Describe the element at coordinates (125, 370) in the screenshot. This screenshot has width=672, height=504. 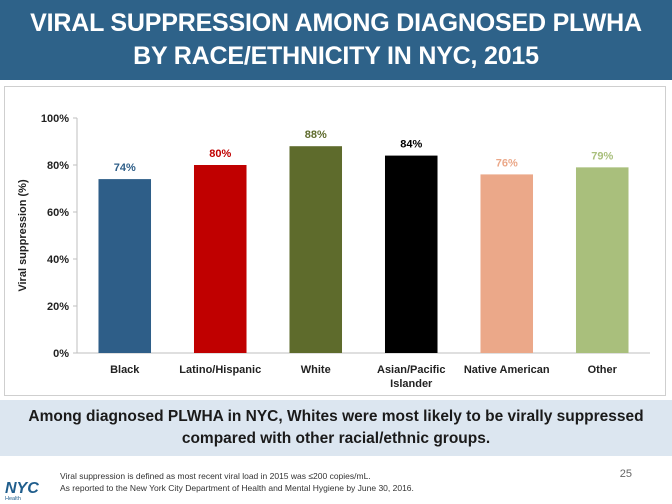
I see `category-label: Black` at that location.